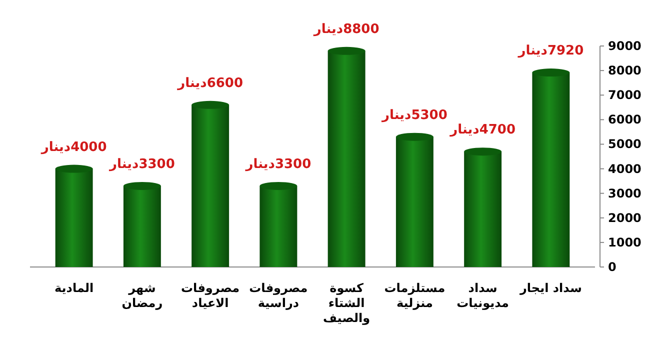 The image size is (666, 346). Describe the element at coordinates (482, 295) in the screenshot. I see `x-tick-label: سداد مديونيات` at that location.